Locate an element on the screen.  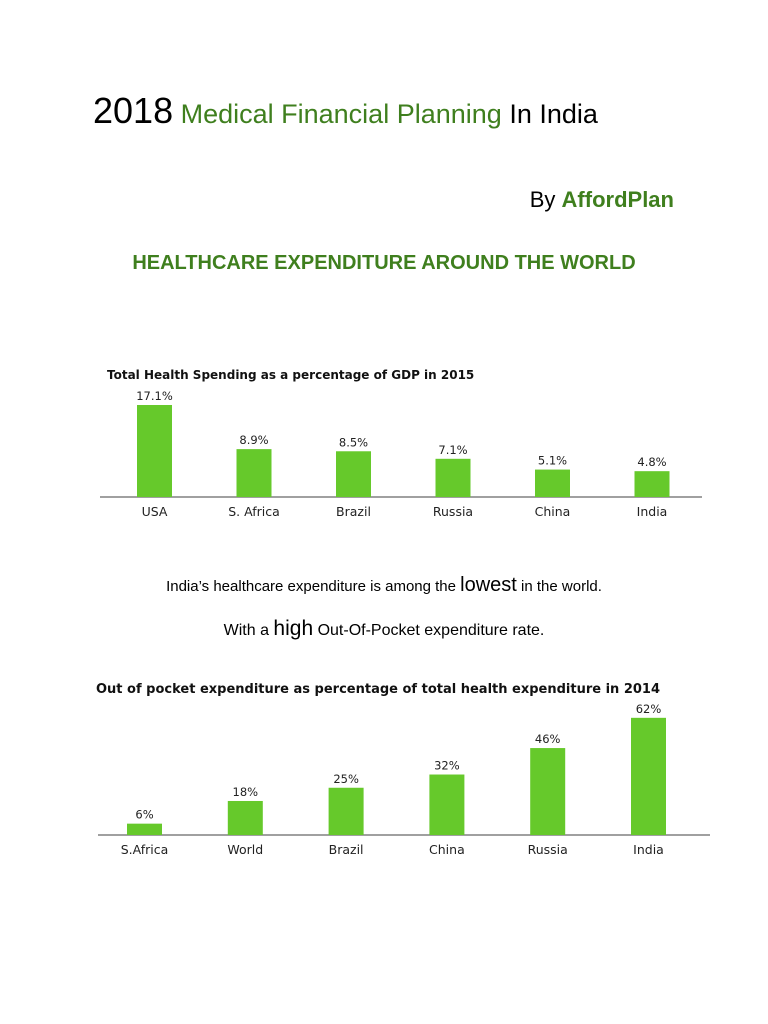
data-label: 7.1% is located at coordinates (452, 450).